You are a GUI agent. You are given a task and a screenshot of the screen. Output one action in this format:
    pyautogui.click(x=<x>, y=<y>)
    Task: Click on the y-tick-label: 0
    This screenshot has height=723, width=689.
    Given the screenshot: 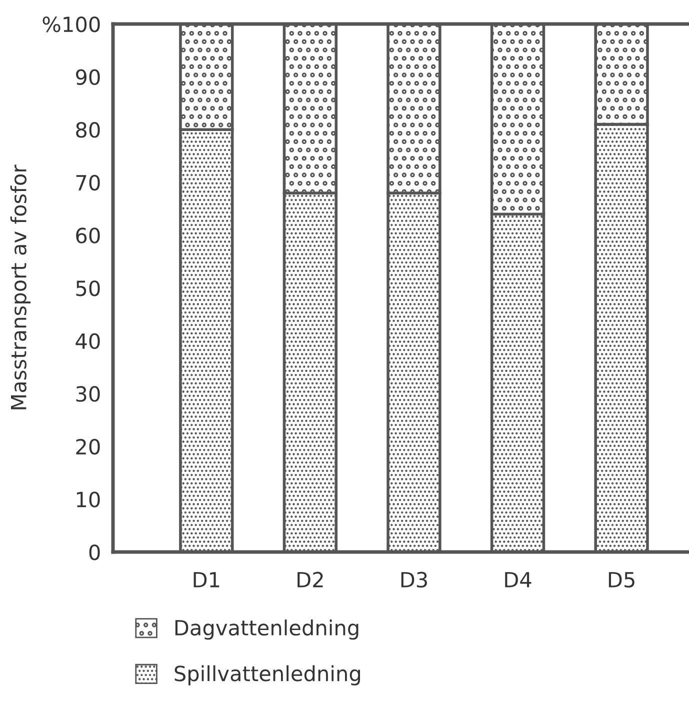 What is the action you would take?
    pyautogui.click(x=94, y=552)
    